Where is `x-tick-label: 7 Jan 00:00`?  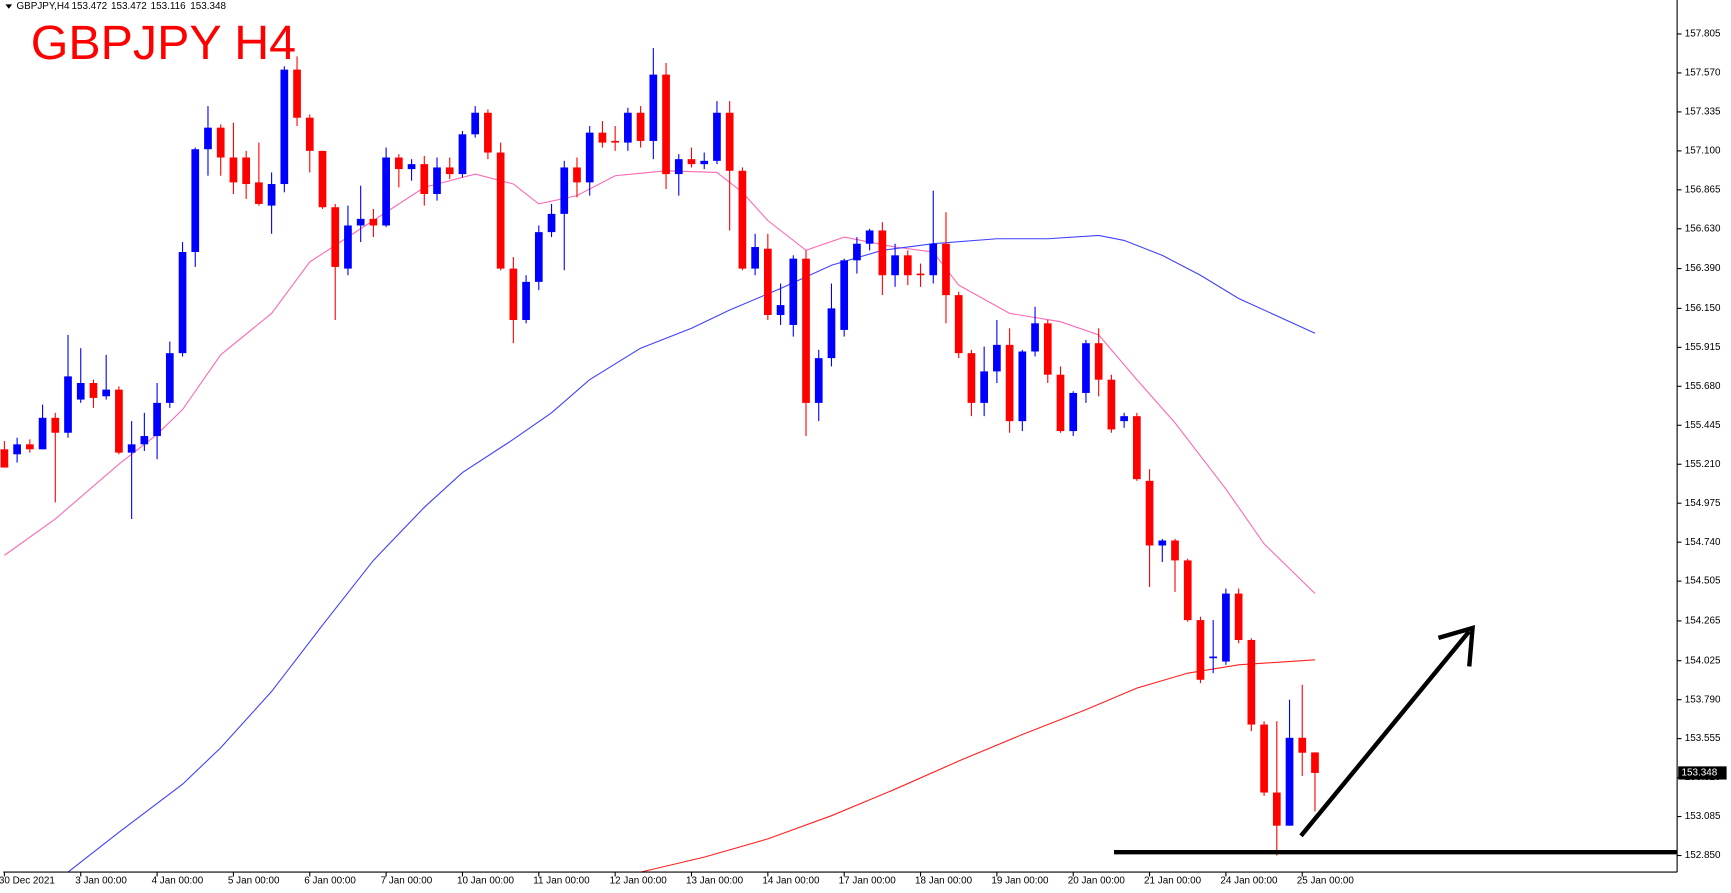
x-tick-label: 7 Jan 00:00 is located at coordinates (407, 881).